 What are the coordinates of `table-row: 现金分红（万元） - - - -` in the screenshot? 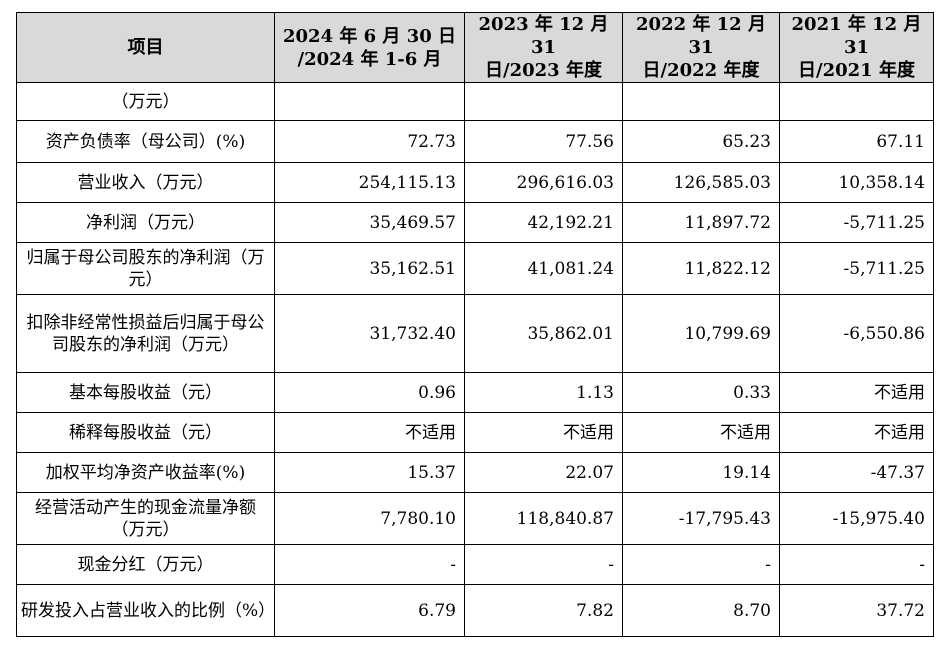 It's located at (475, 564).